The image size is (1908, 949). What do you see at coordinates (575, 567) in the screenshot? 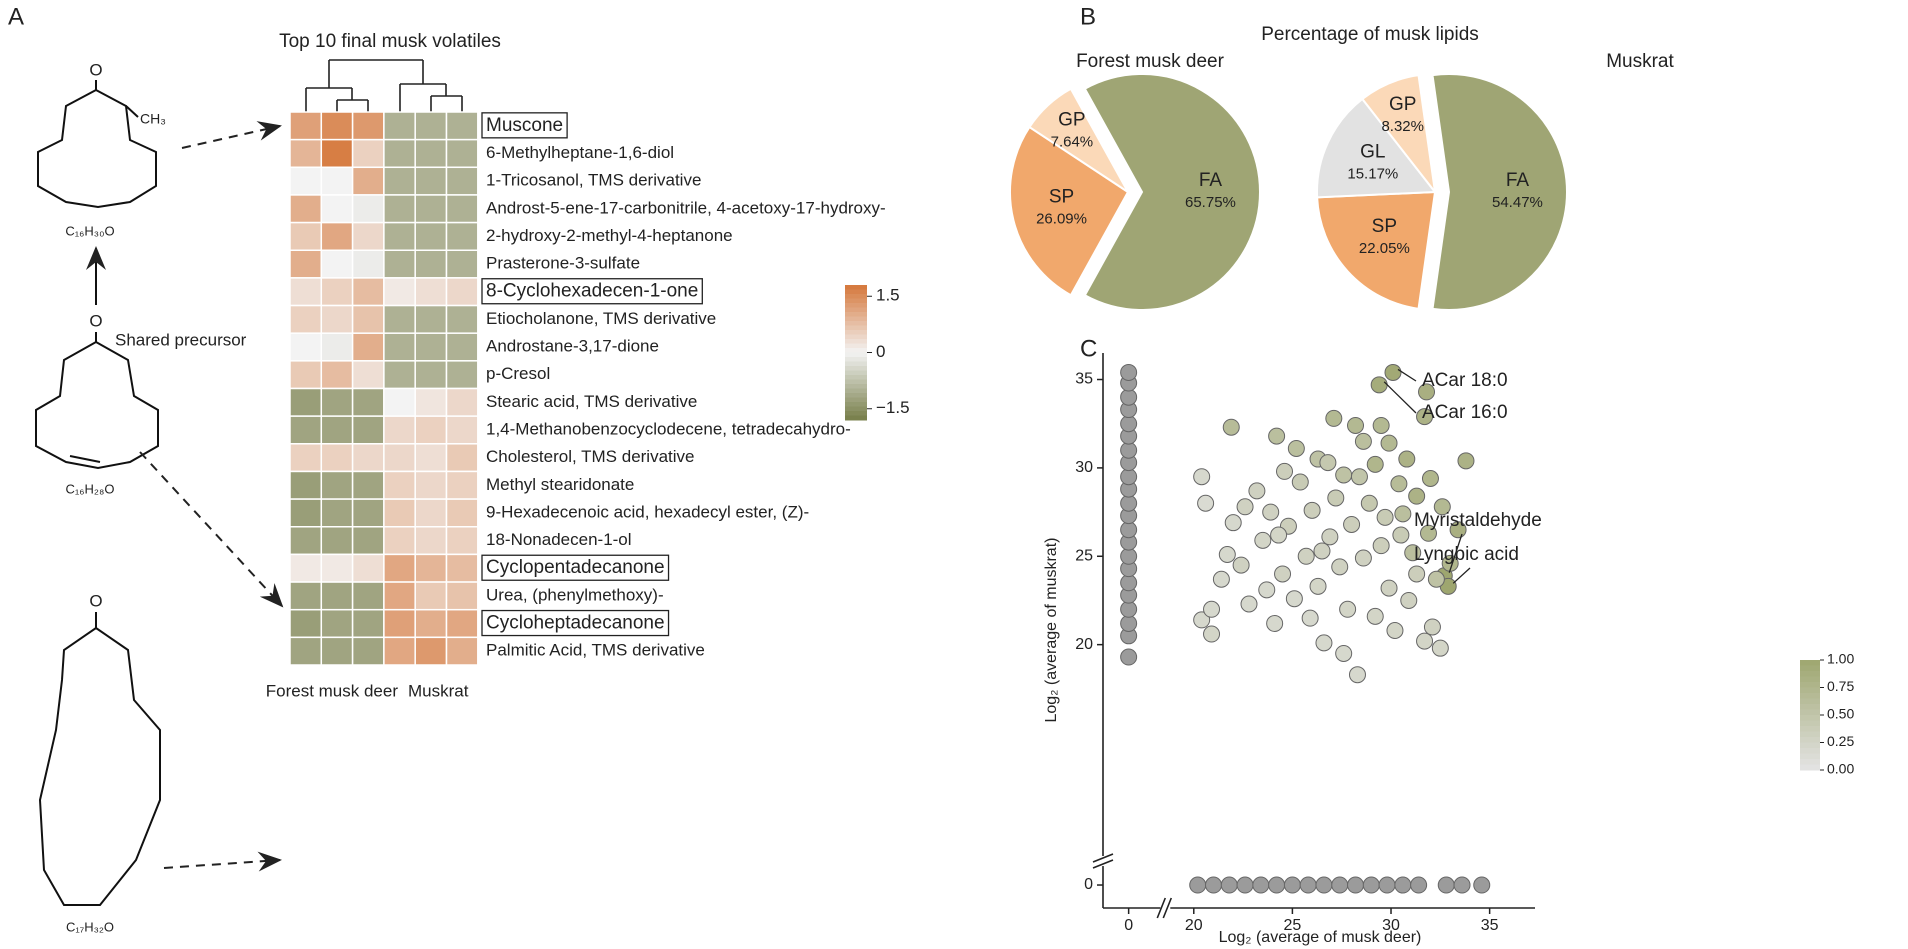
I see `row-label: Cyclopentadecanone` at bounding box center [575, 567].